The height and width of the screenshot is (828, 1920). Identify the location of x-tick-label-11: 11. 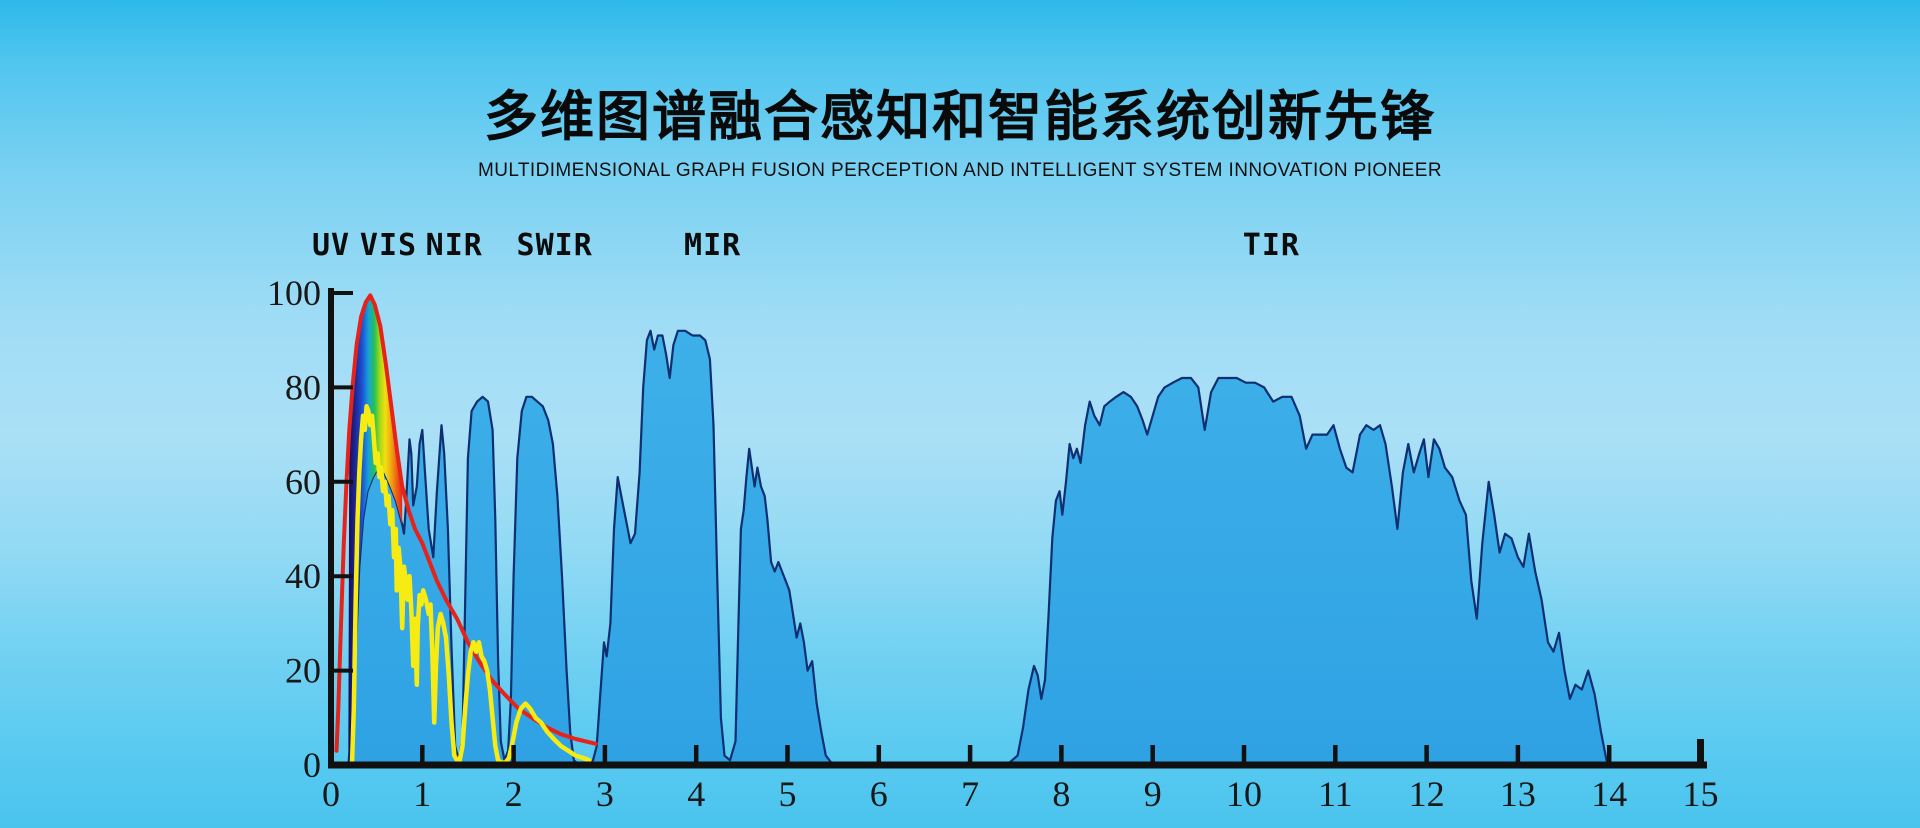
(1335, 794).